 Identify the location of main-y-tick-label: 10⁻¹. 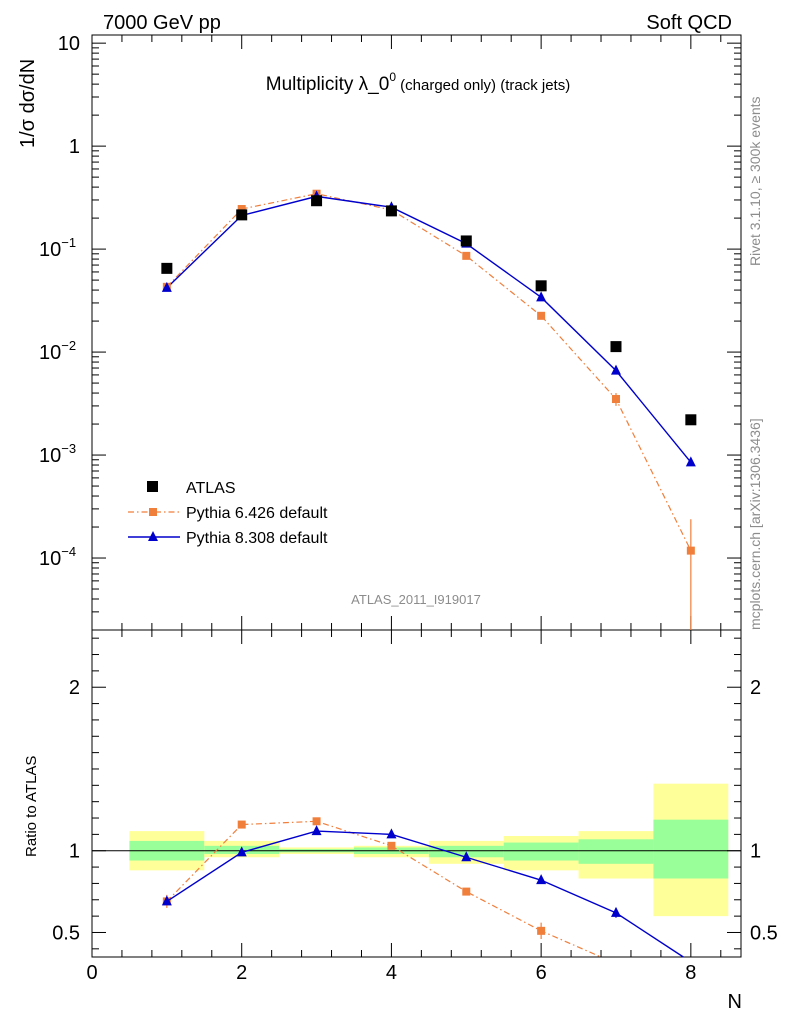
(57, 248).